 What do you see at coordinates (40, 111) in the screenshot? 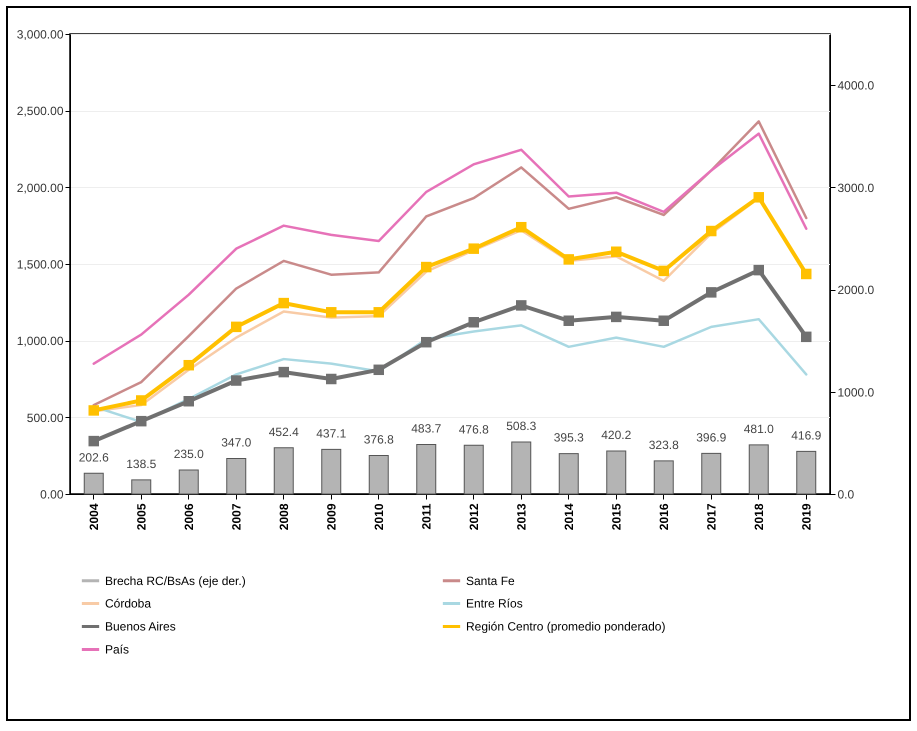
I see `y-tick-label: 2,500.00` at bounding box center [40, 111].